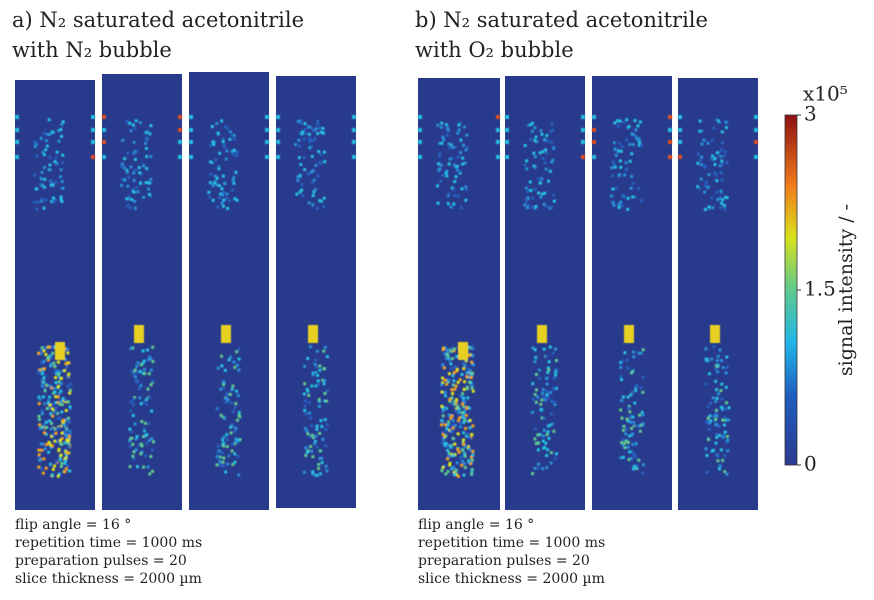  Describe the element at coordinates (459, 296) in the screenshot. I see `mri-signal` at that location.